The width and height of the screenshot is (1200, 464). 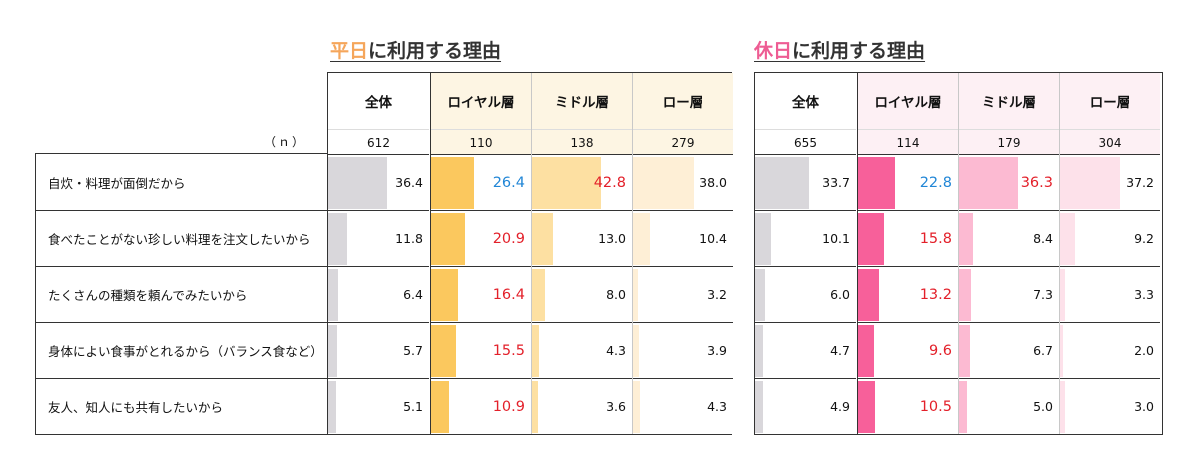 I want to click on value-cell: 42.8, so click(x=582, y=182).